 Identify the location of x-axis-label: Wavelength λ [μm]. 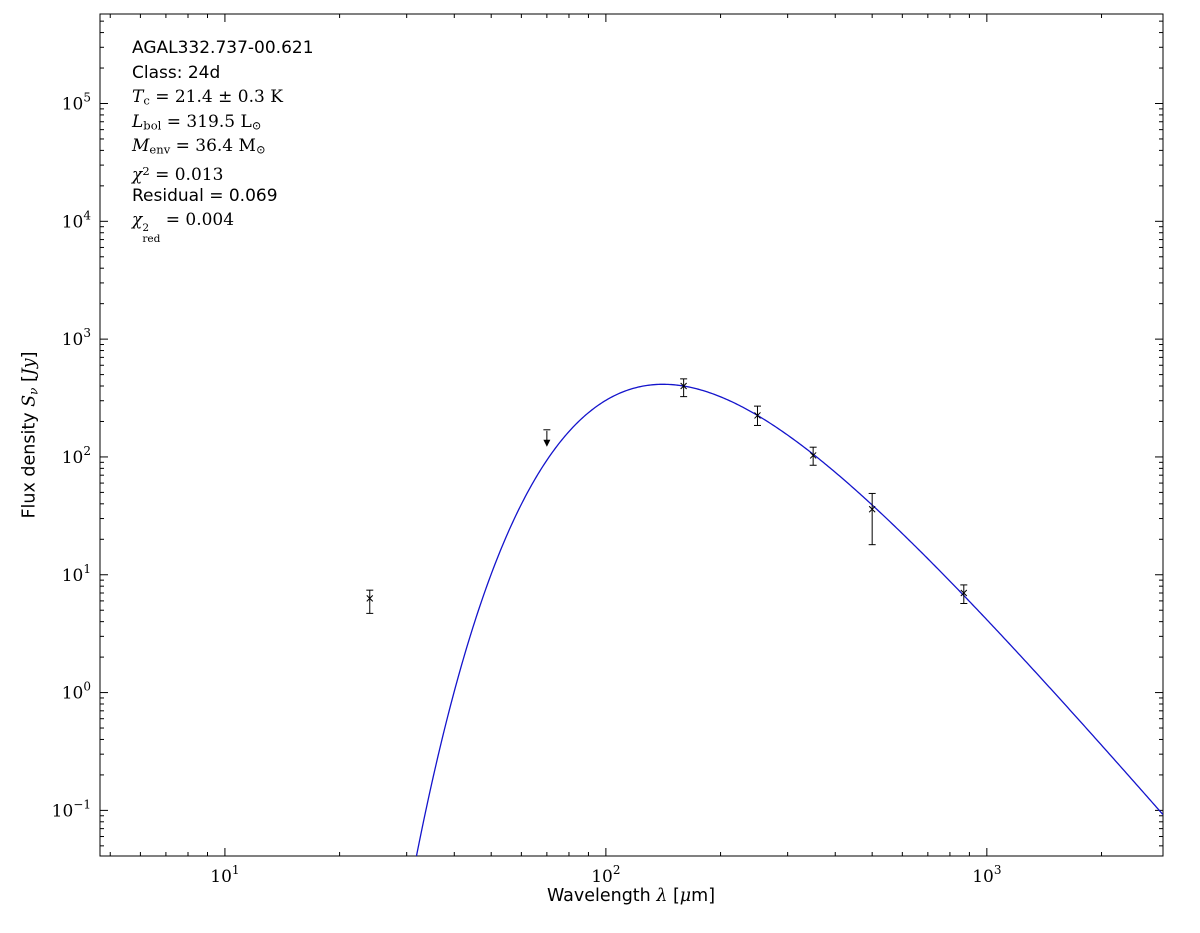
(631, 896).